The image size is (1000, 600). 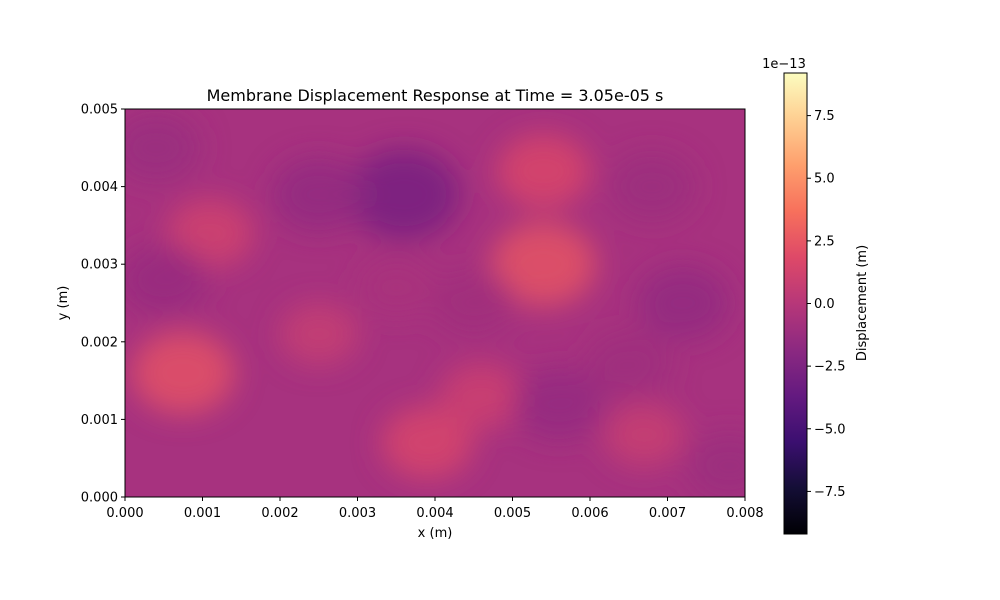 I want to click on x-tick-label: 0.005, so click(x=512, y=513).